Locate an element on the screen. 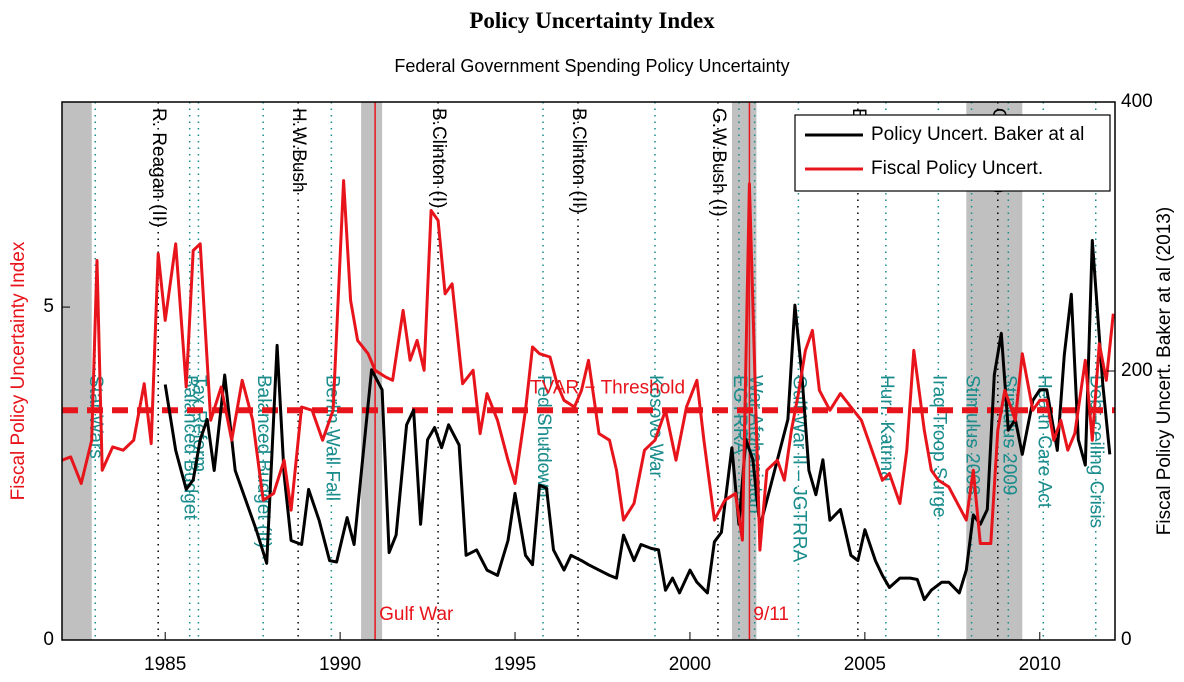 Image resolution: width=1184 pixels, height=682 pixels. event-label: 9/11 is located at coordinates (771, 614).